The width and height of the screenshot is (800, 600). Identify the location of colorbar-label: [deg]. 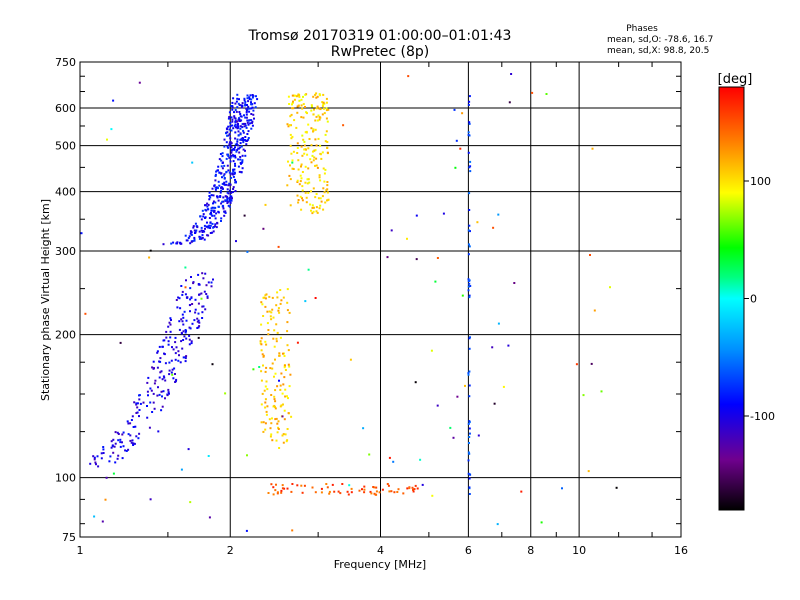
(735, 79).